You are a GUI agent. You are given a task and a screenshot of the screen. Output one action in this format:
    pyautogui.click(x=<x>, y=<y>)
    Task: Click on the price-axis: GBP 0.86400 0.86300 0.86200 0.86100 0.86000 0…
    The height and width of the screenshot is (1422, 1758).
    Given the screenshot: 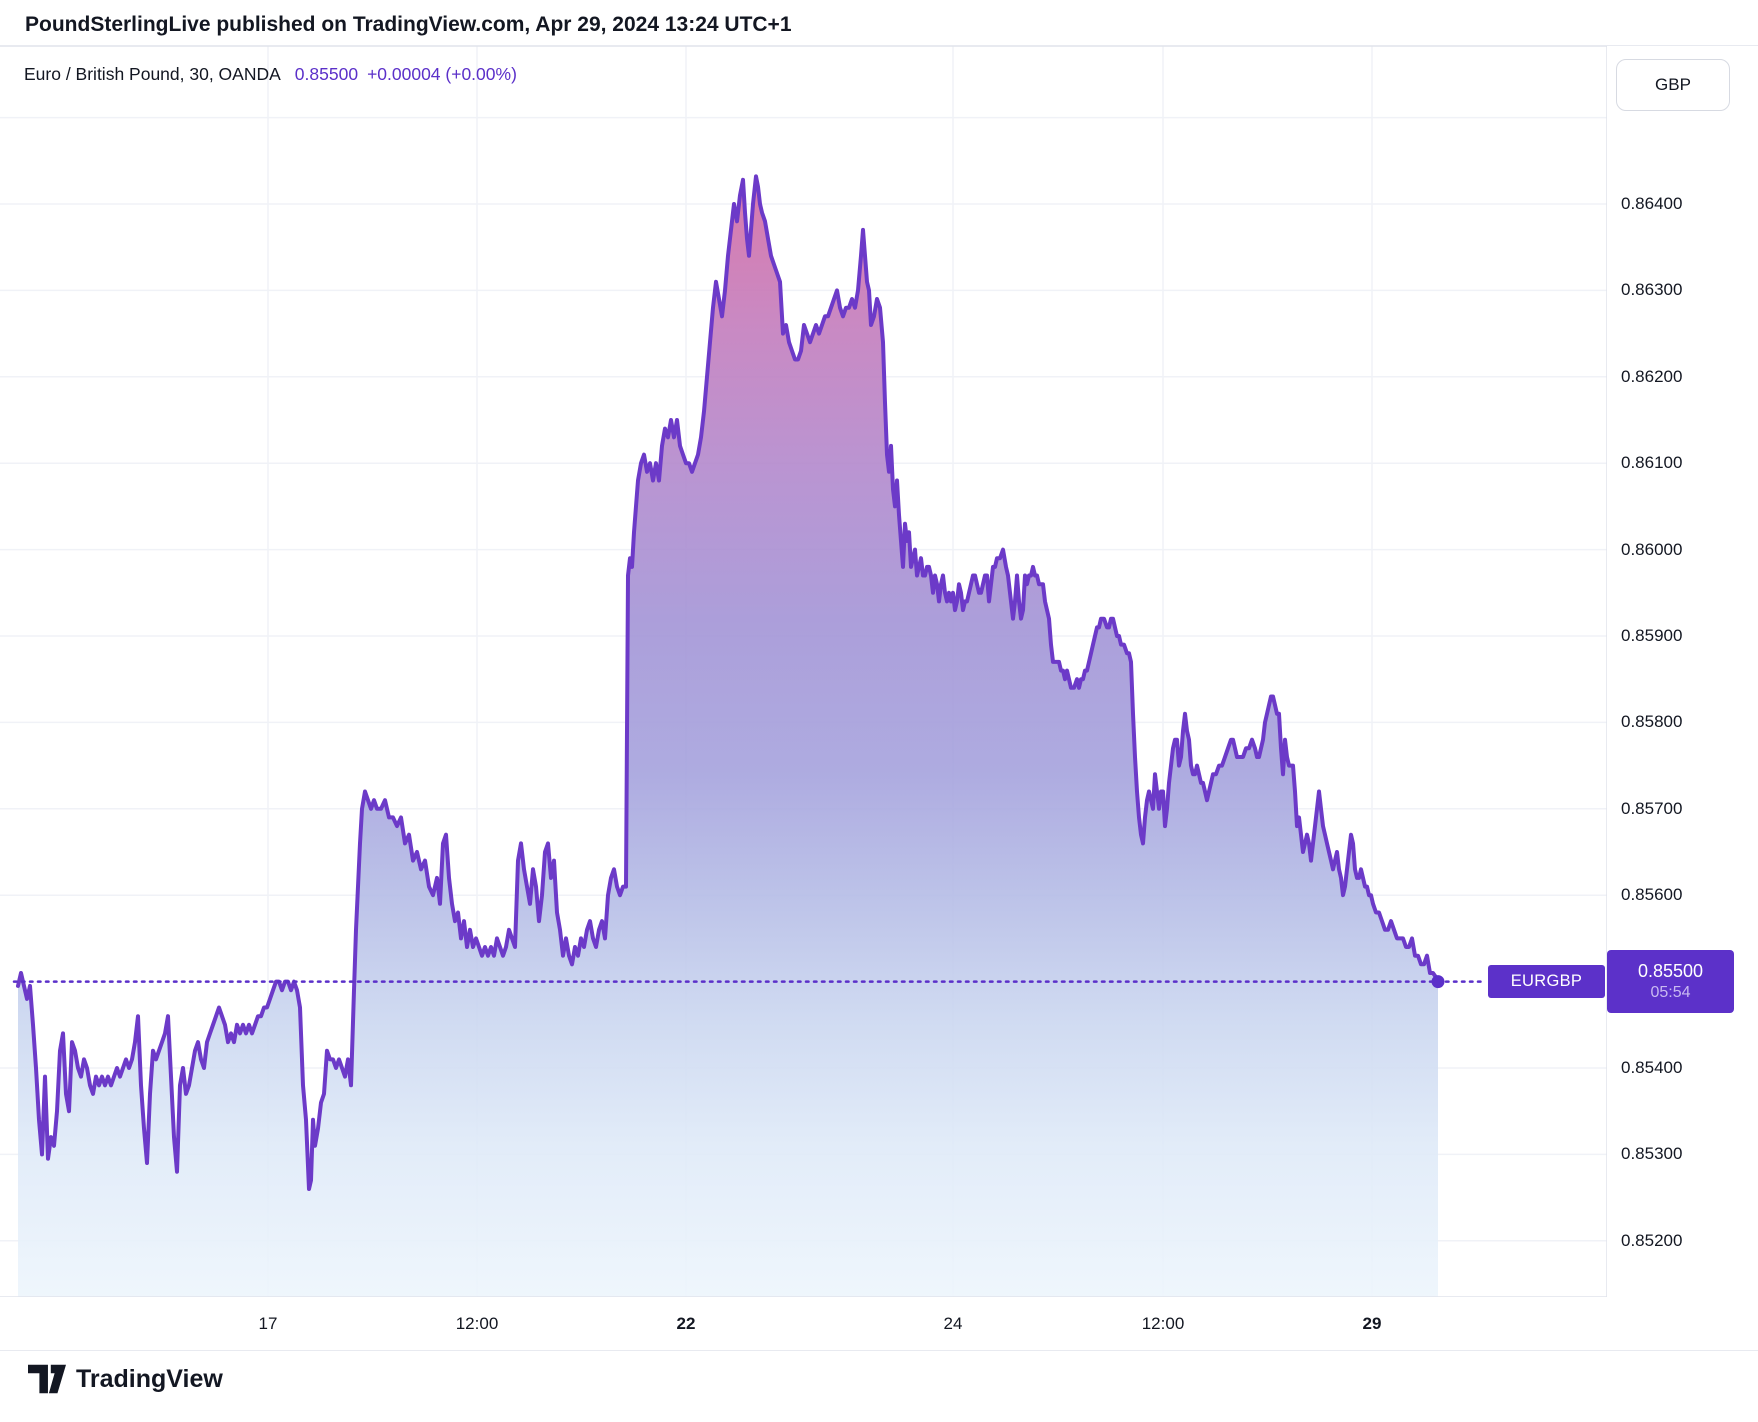 What is the action you would take?
    pyautogui.click(x=1682, y=671)
    